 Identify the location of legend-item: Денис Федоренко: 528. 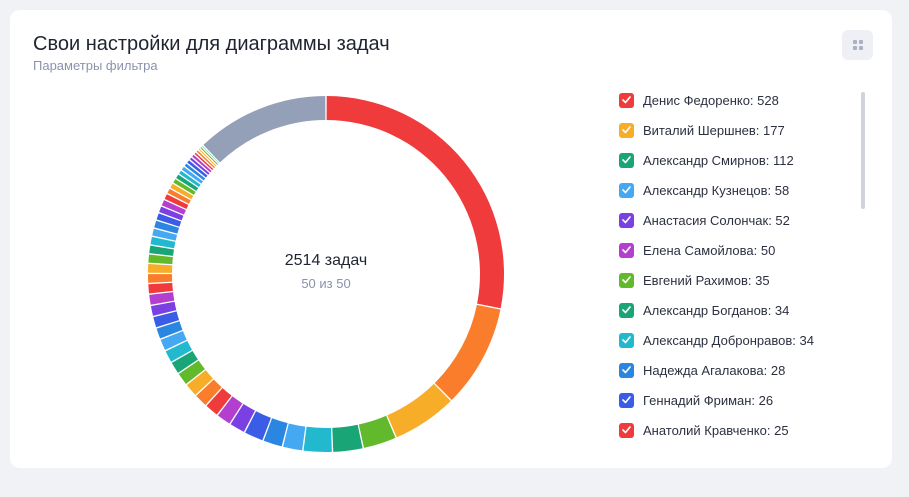
(730, 100).